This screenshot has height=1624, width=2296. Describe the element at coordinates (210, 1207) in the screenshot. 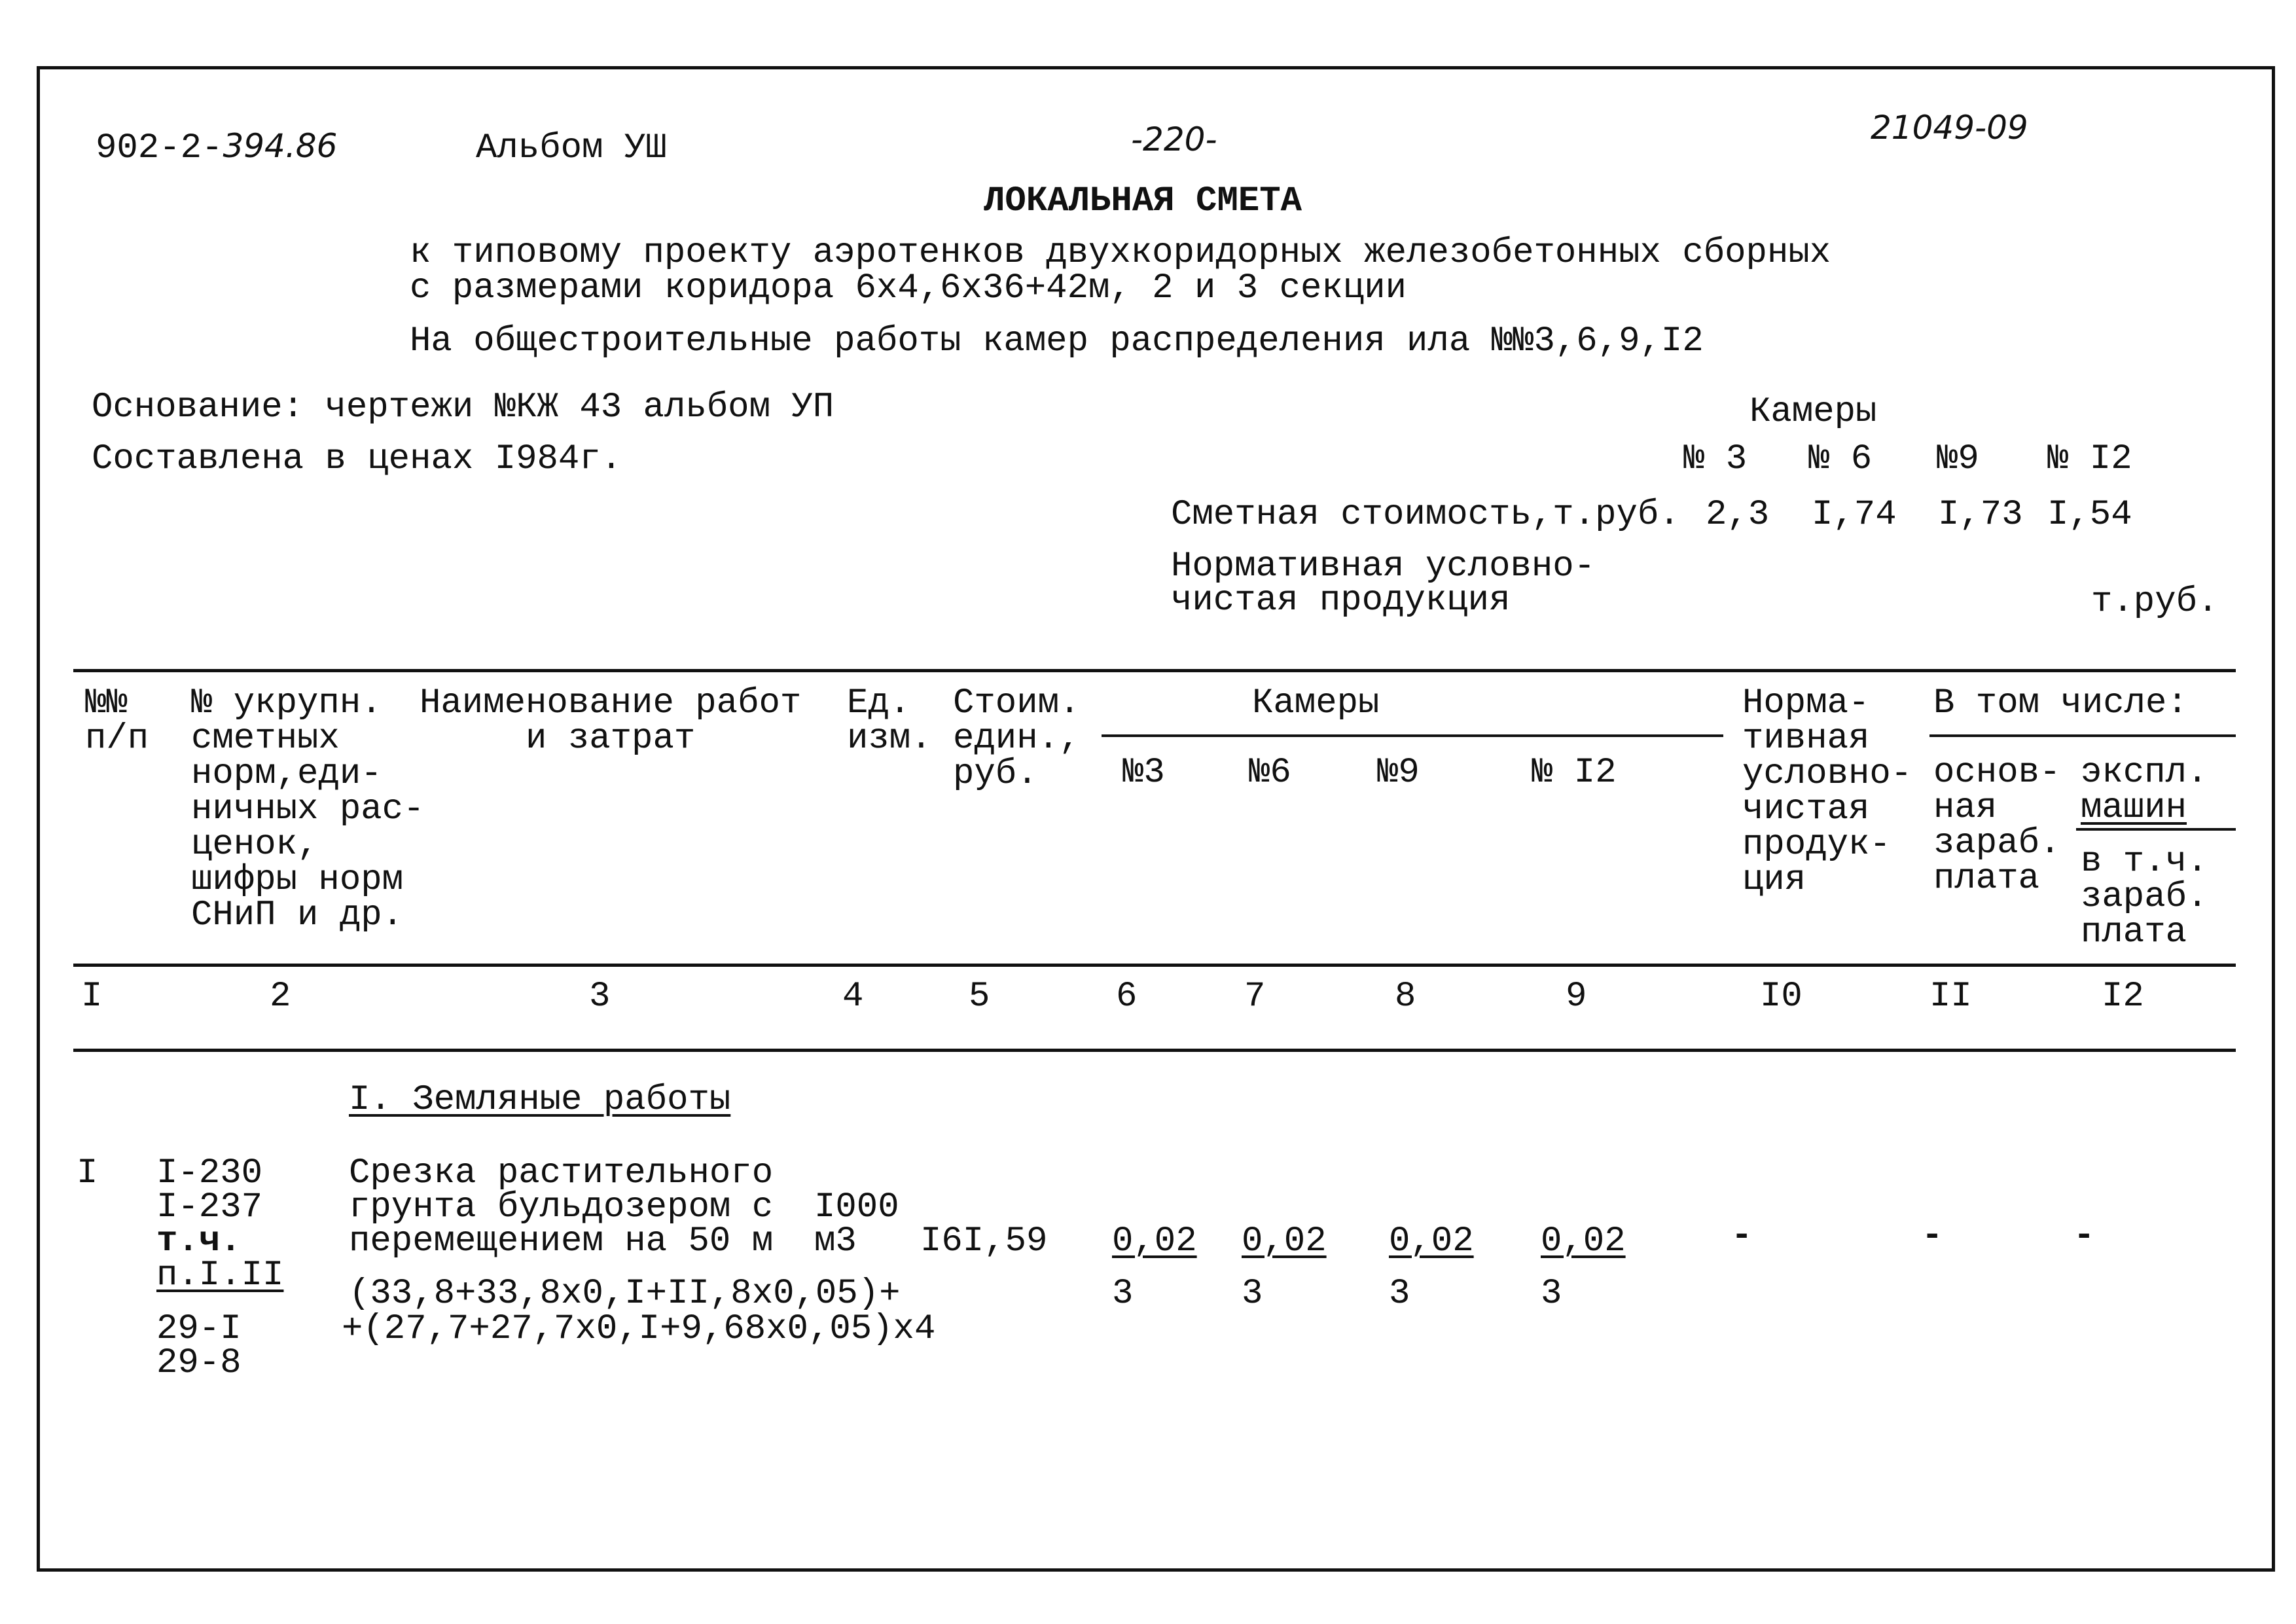

I see `row-code-2: I-237` at that location.